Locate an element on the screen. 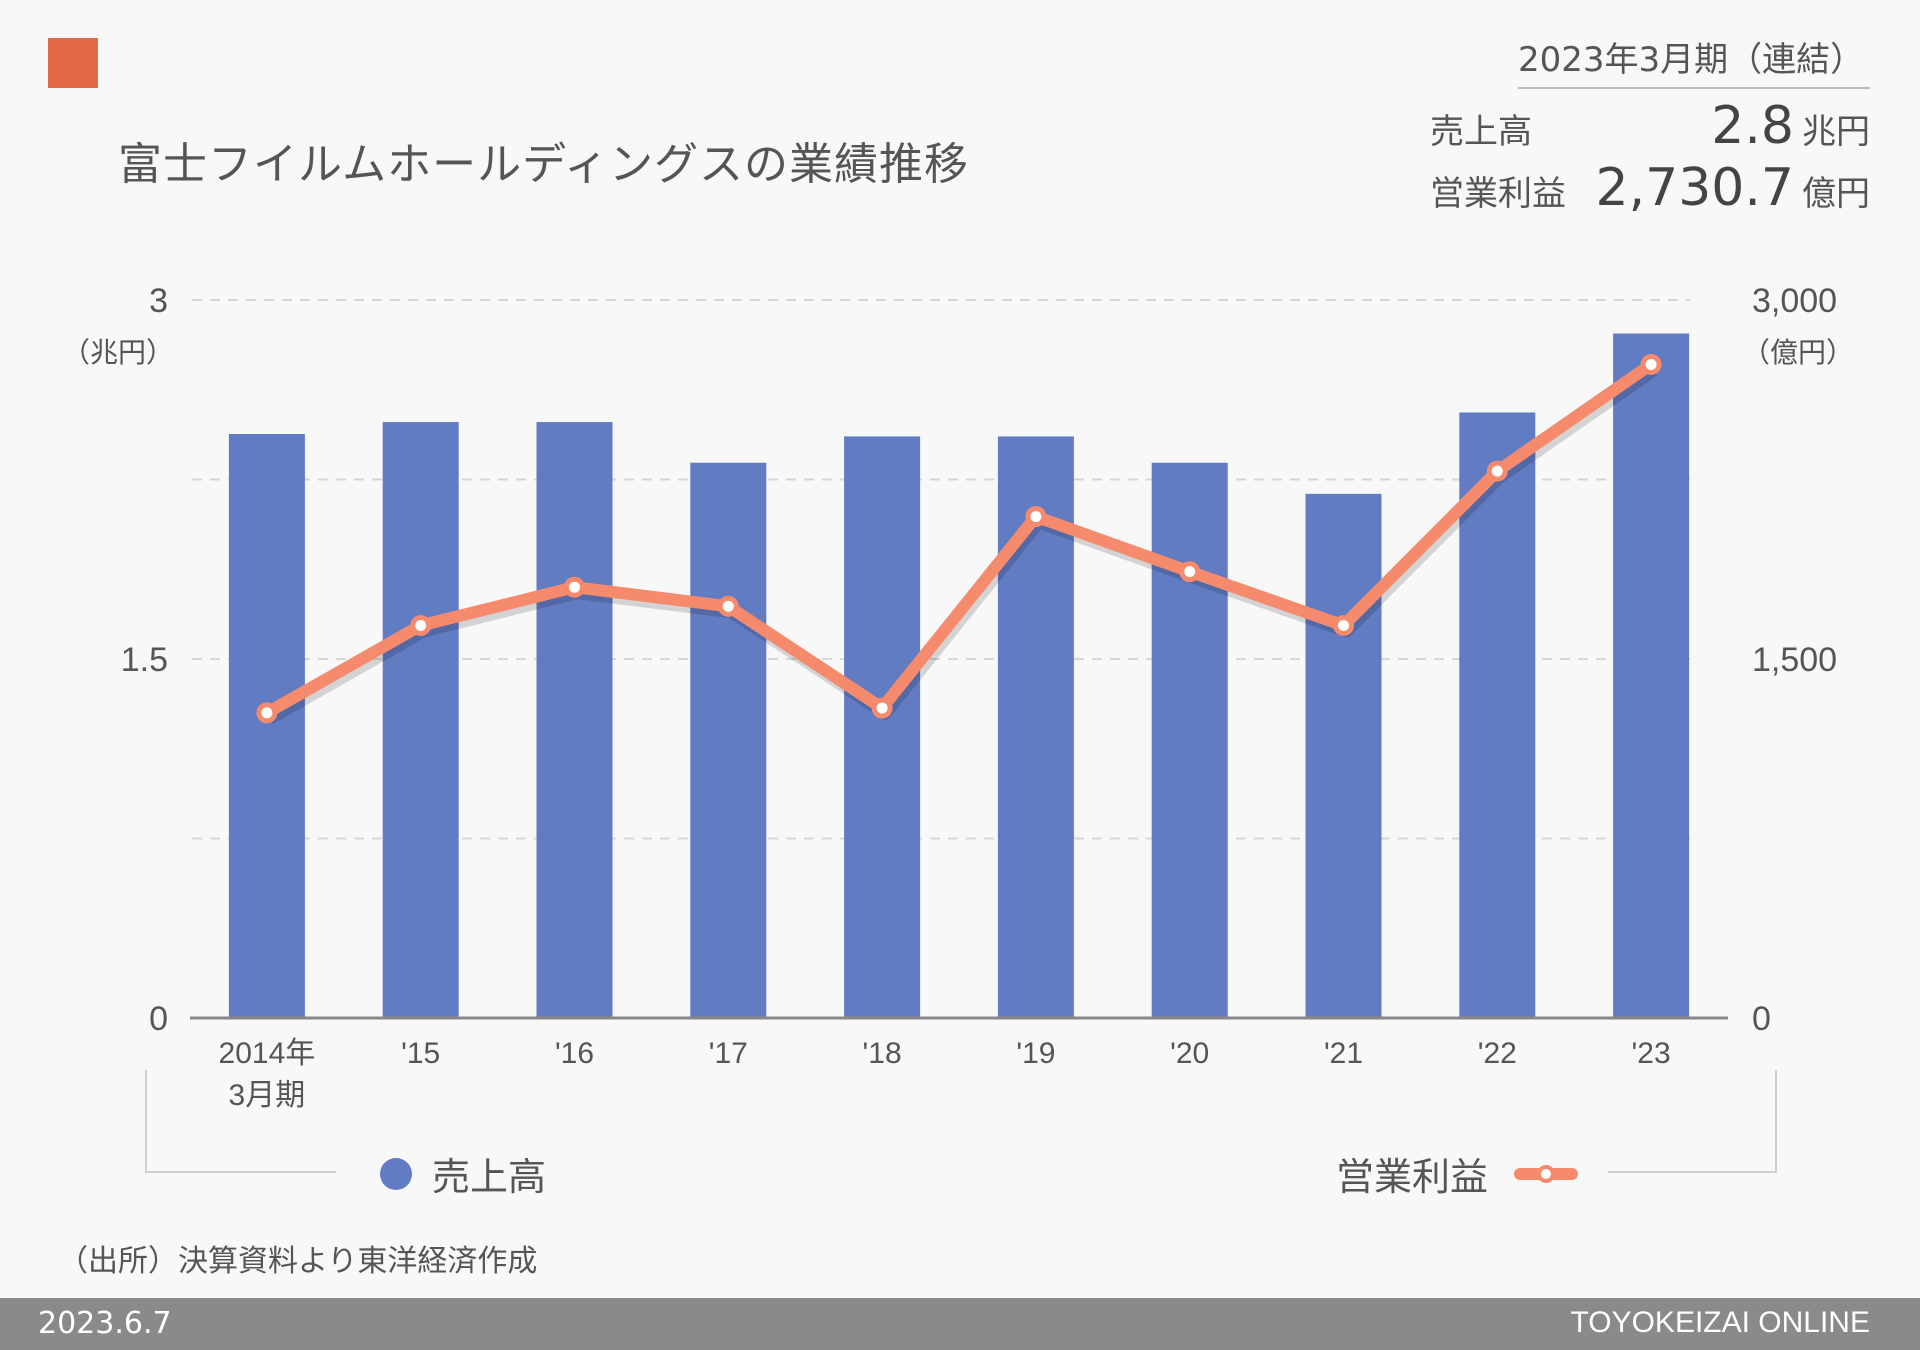  x-tick-label: '23 is located at coordinates (1651, 1053).